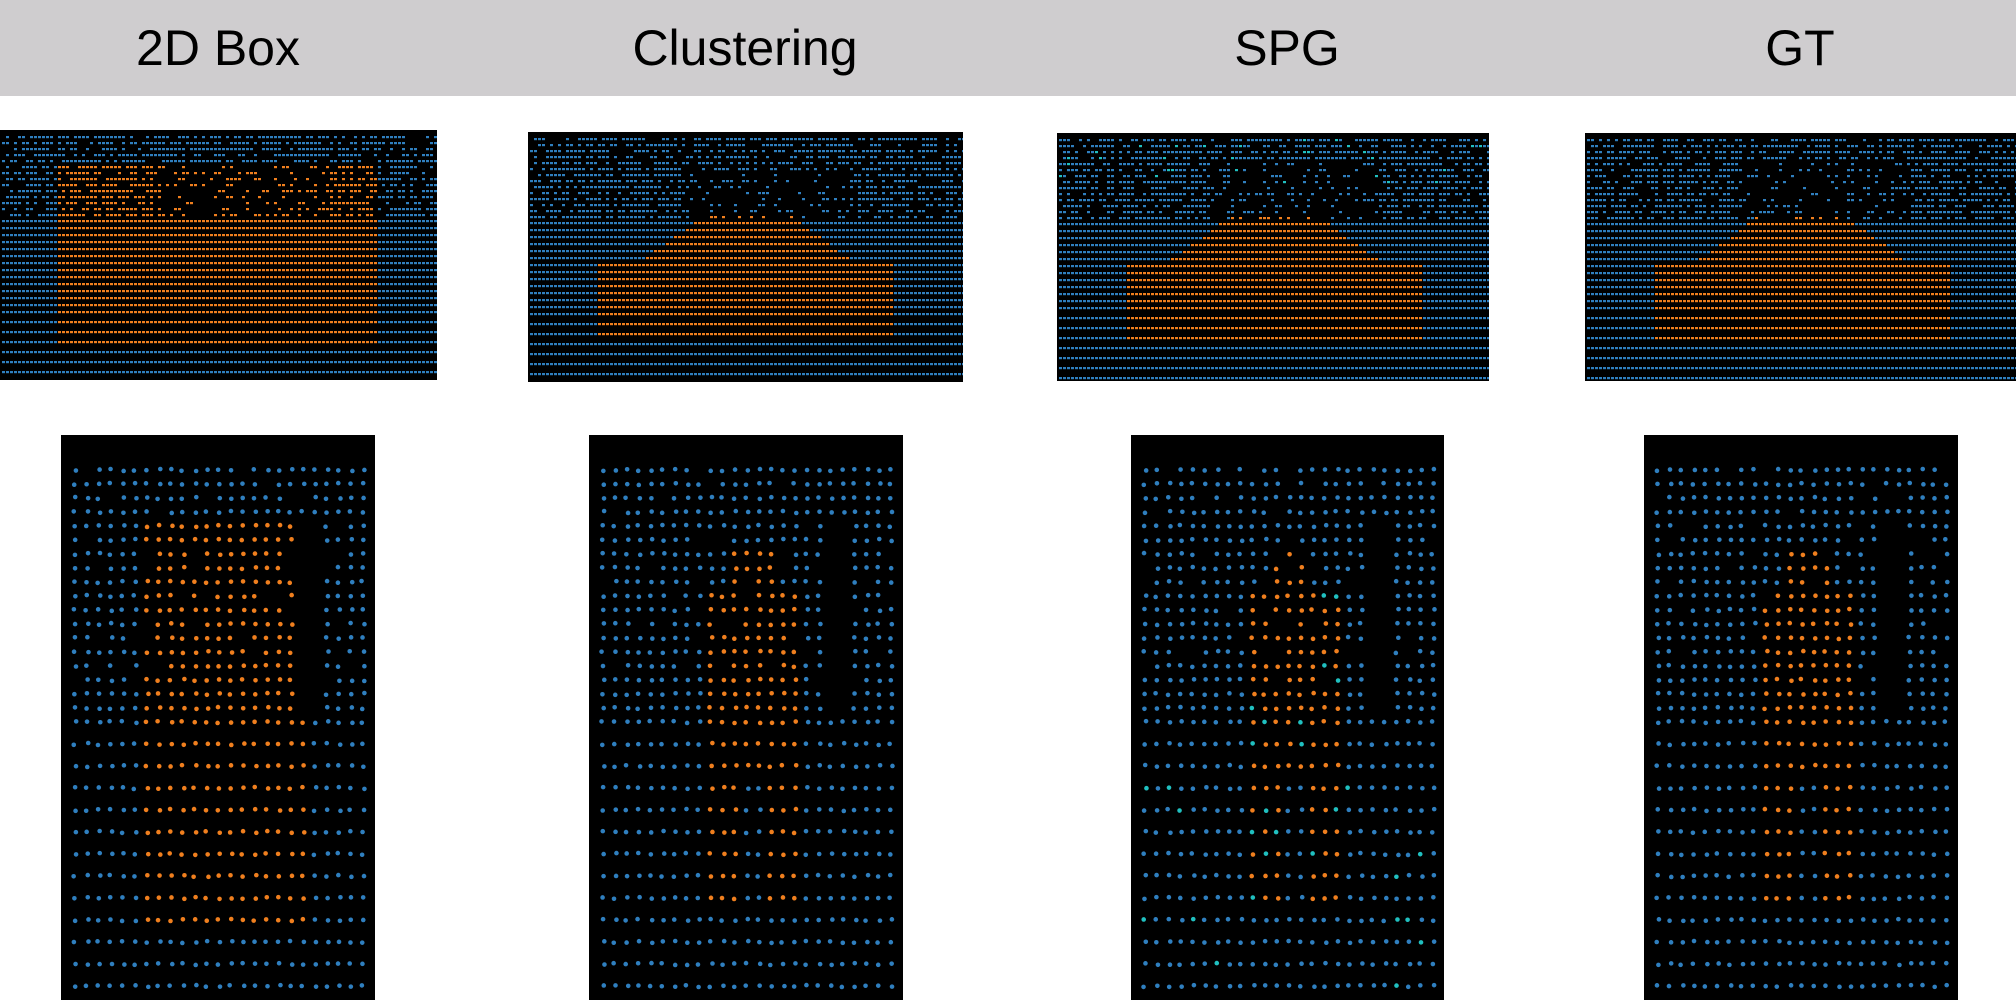 The height and width of the screenshot is (1000, 2016). Describe the element at coordinates (1008, 48) in the screenshot. I see `column-header-bar` at that location.